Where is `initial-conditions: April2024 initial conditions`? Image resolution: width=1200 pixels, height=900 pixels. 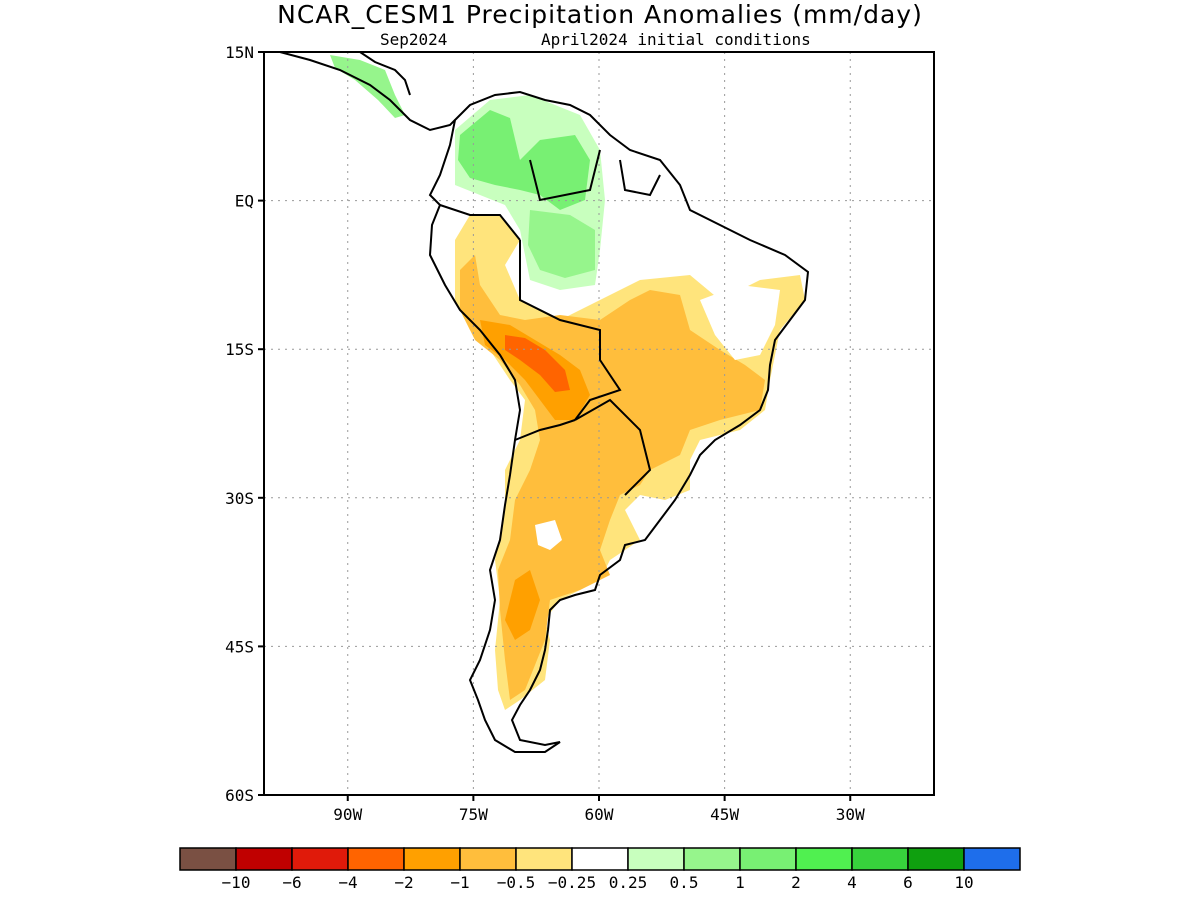 initial-conditions: April2024 initial conditions is located at coordinates (676, 39).